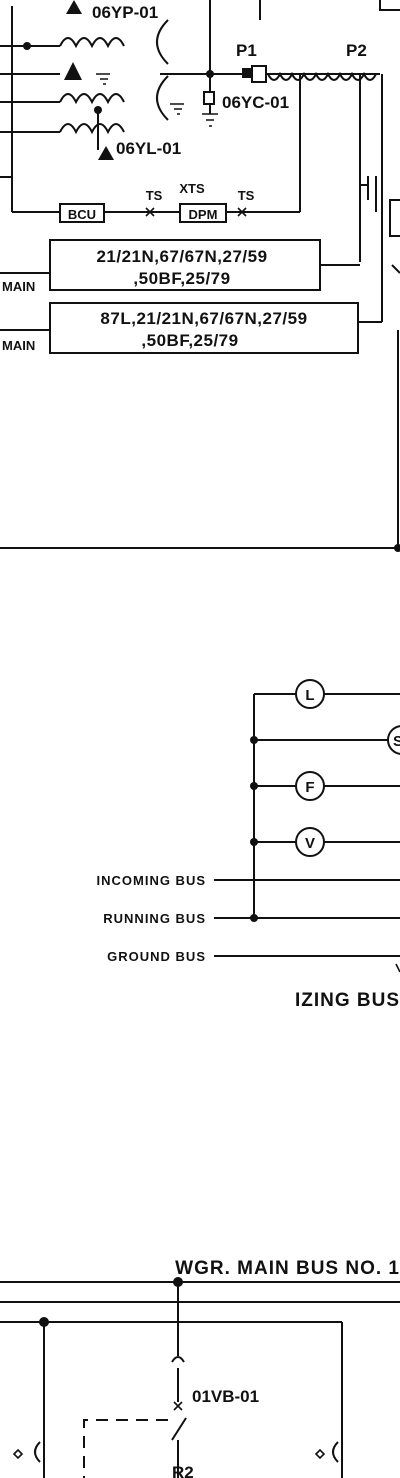 The width and height of the screenshot is (400, 1478). Describe the element at coordinates (181, 256) in the screenshot. I see `relay-box-1-line1: 21/21N,67/67N,27/59` at that location.